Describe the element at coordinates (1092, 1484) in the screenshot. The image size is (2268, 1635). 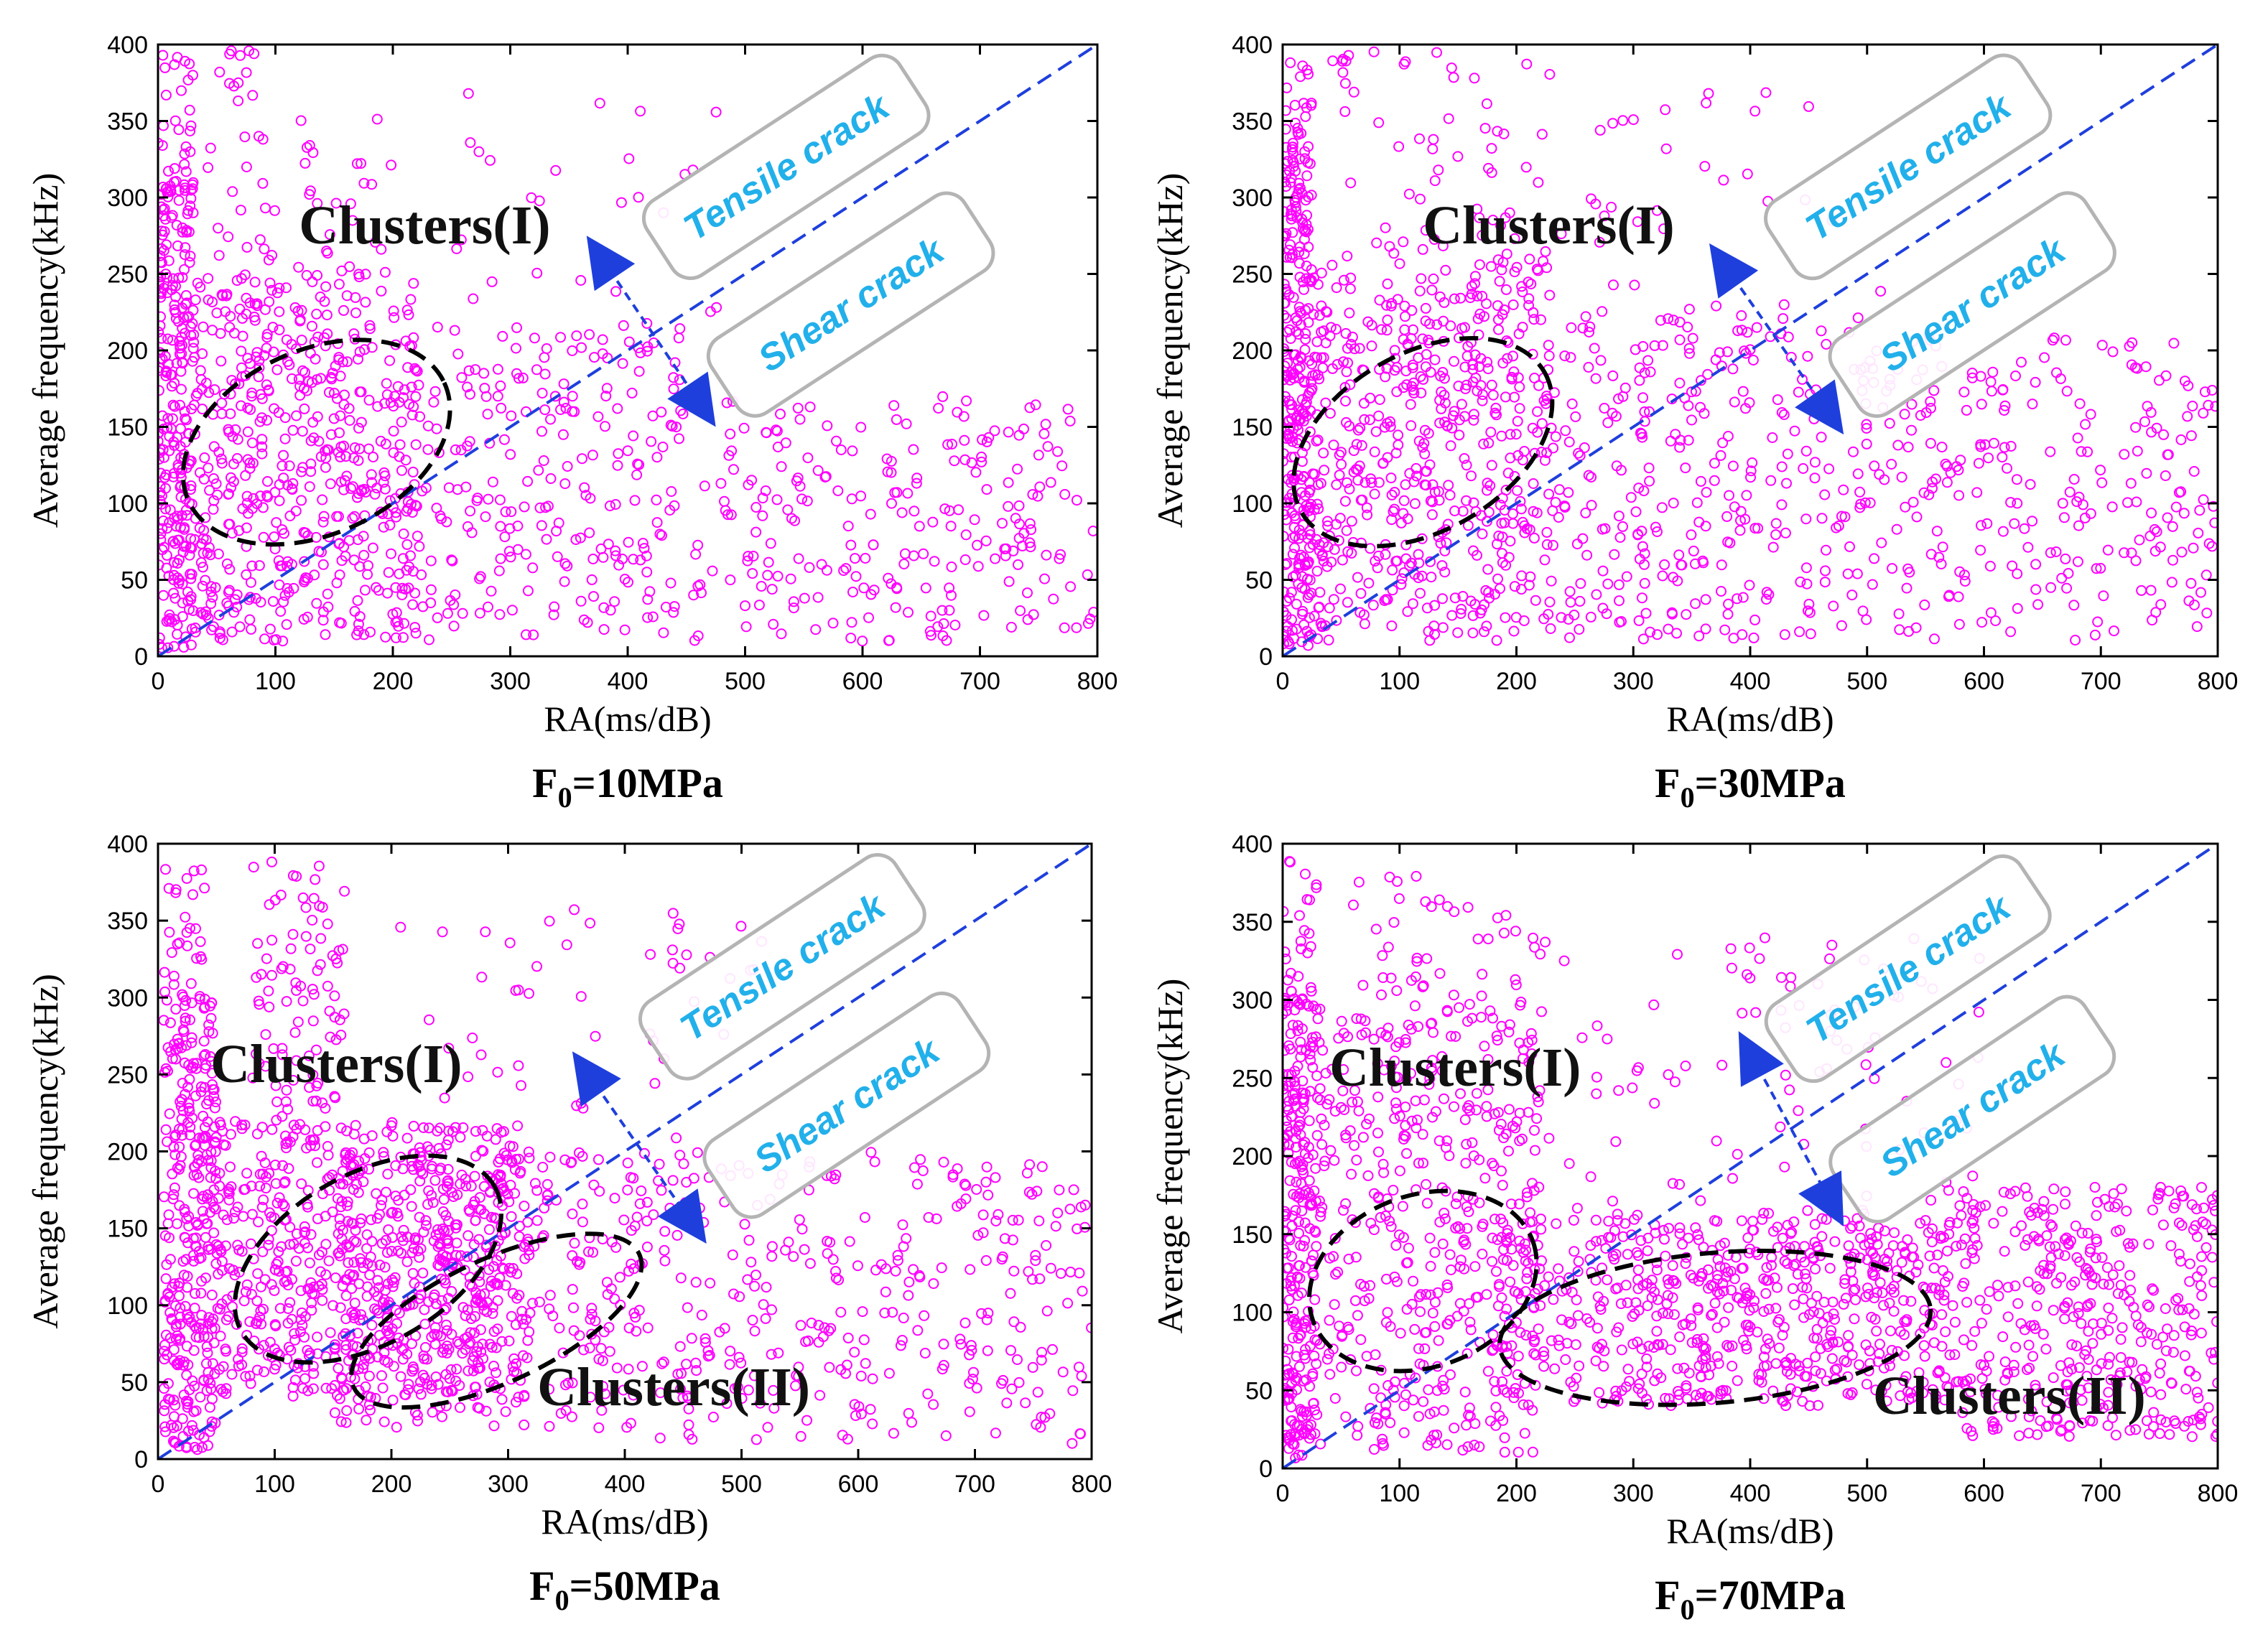
I see `x-tick-label: 800` at that location.